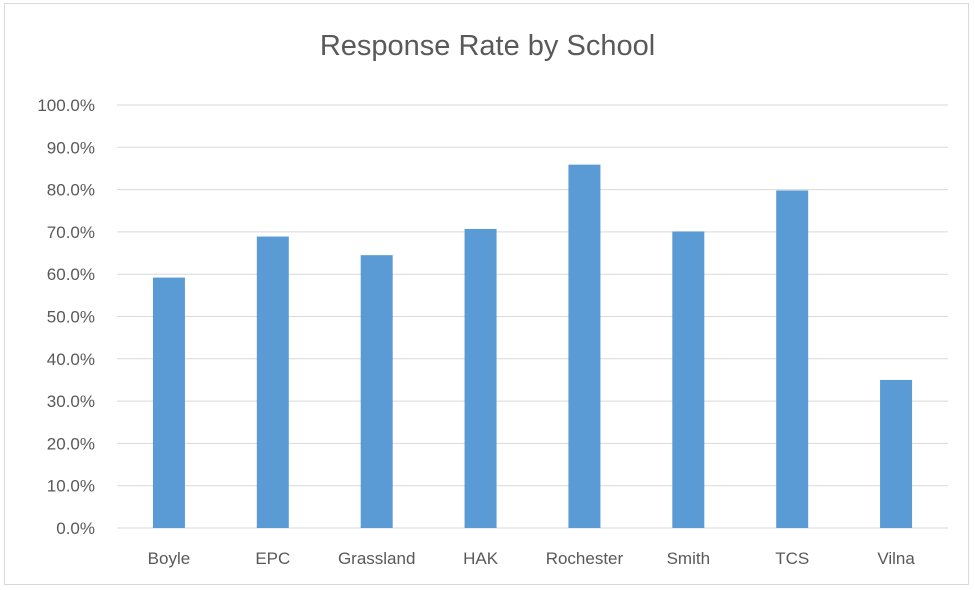  Describe the element at coordinates (272, 382) in the screenshot. I see `bar-epc` at that location.